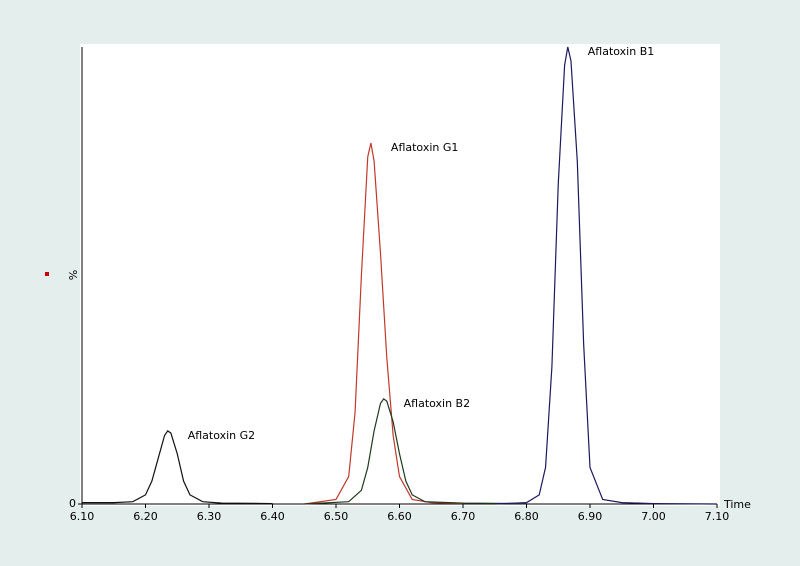 The width and height of the screenshot is (800, 566). What do you see at coordinates (526, 516) in the screenshot?
I see `x-tick-label: 6.80` at bounding box center [526, 516].